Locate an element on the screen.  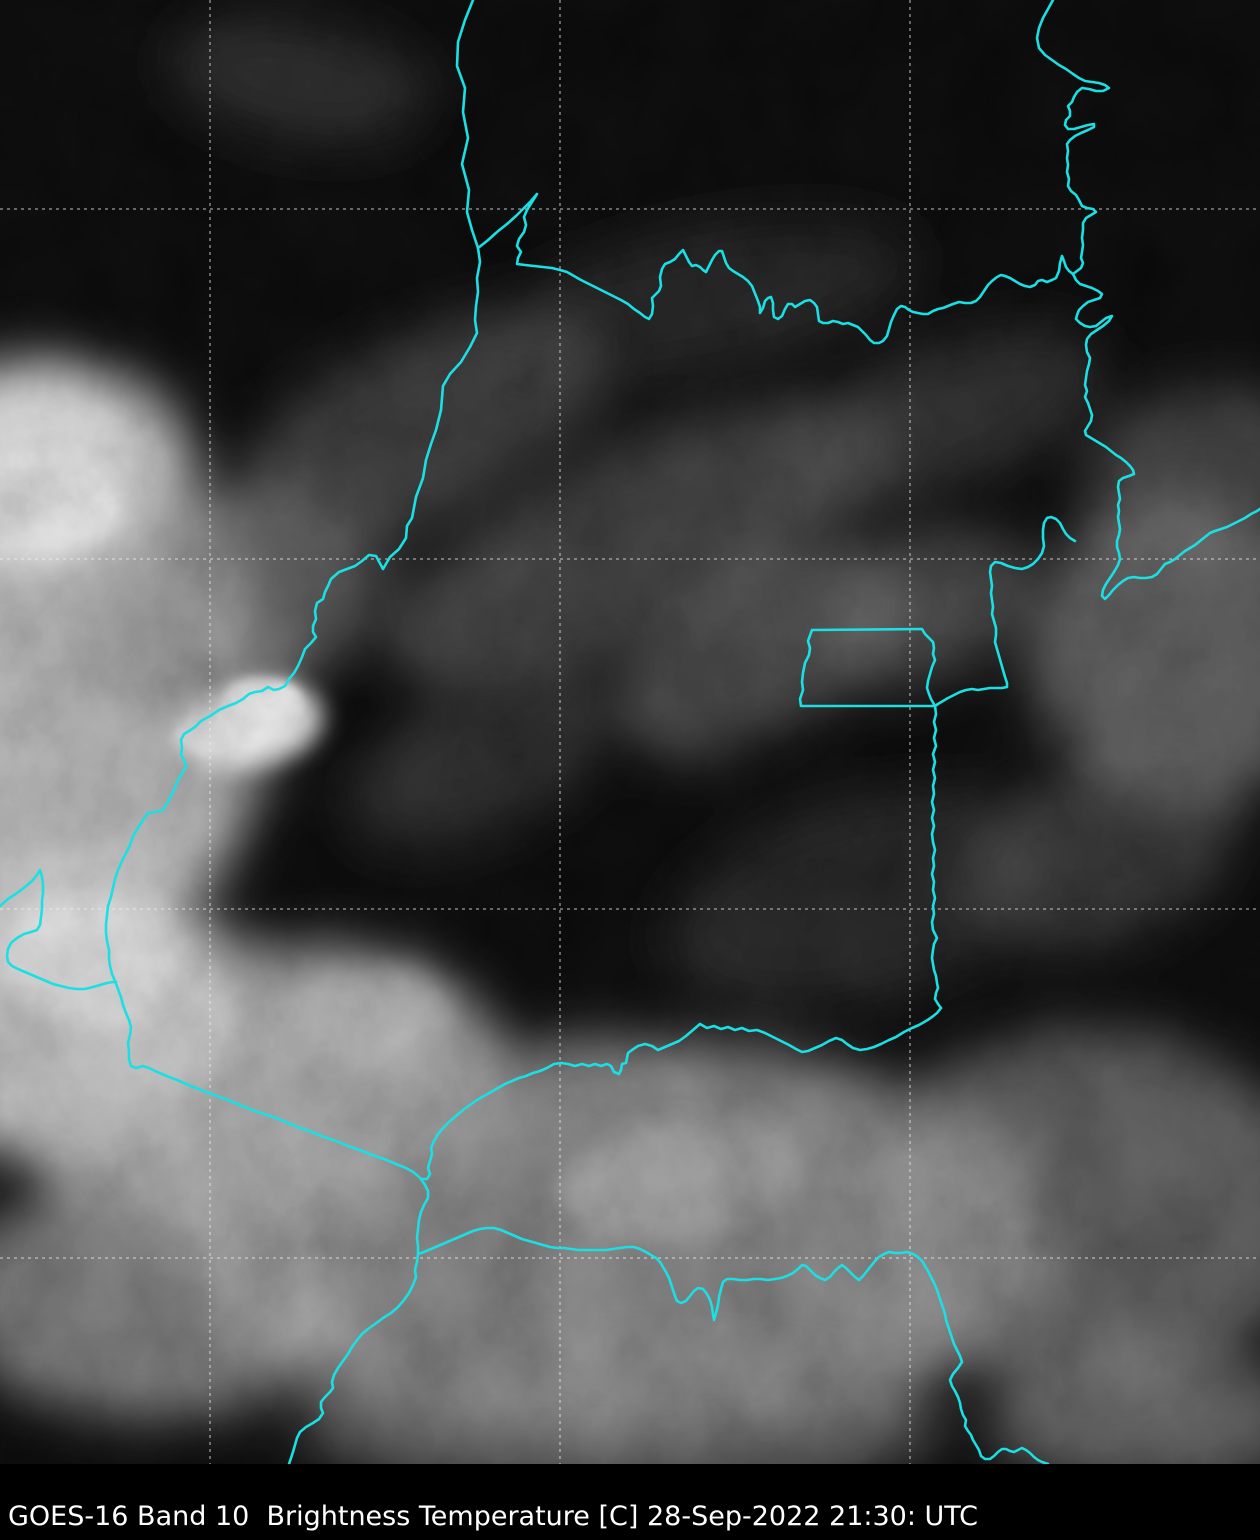
boundary-river-north is located at coordinates (467, 125).